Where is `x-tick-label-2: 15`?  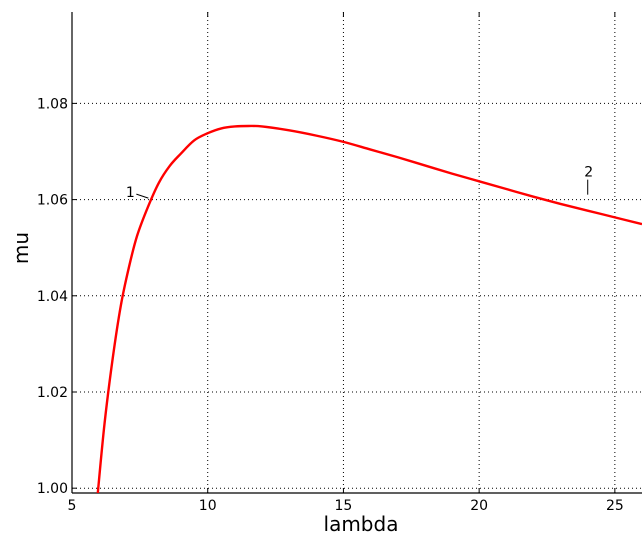
x-tick-label-2: 15 is located at coordinates (344, 506).